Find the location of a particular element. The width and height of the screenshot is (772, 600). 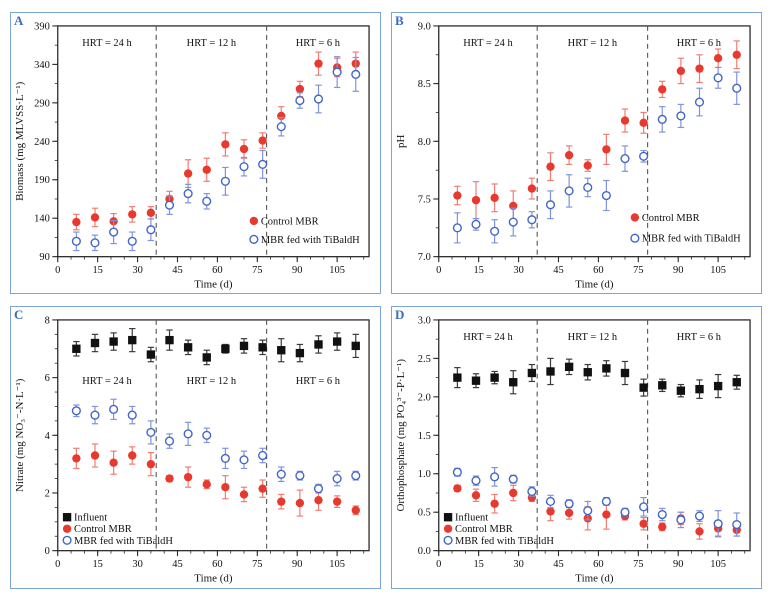

panel-letter-d: D is located at coordinates (400, 315).